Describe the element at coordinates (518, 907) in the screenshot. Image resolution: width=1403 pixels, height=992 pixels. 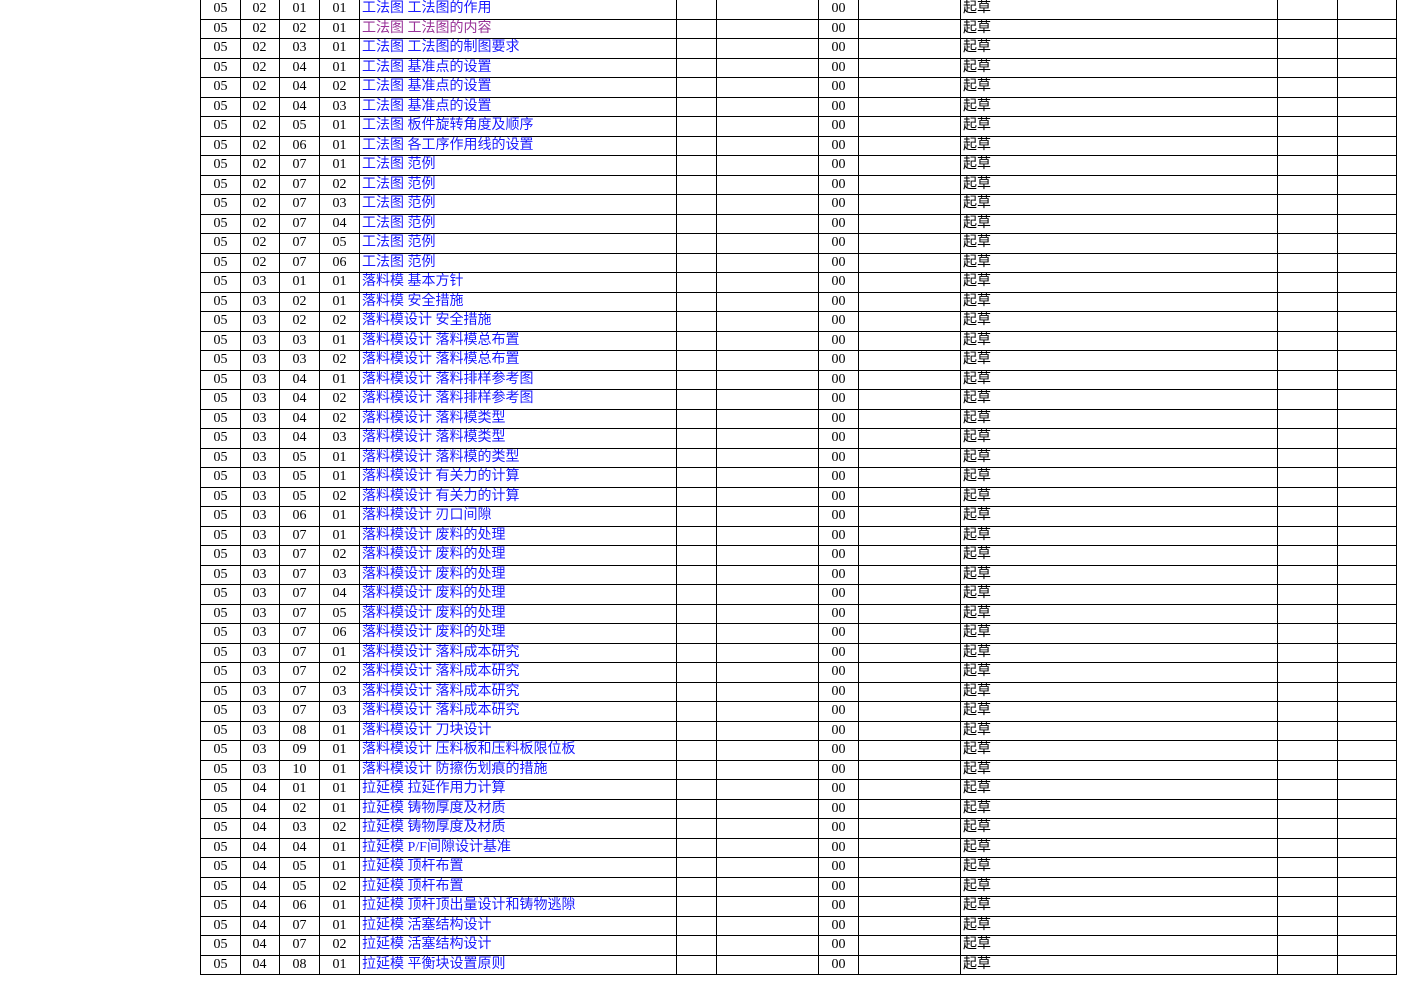
I see `item-title: 拉延模 顶杆顶出量设计和铸物逃隙` at that location.